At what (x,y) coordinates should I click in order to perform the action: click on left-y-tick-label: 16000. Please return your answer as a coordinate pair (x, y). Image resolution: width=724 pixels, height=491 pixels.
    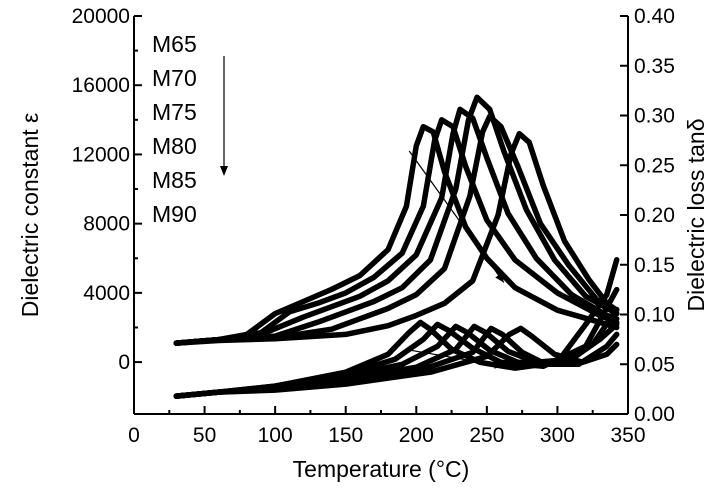
    Looking at the image, I should click on (101, 85).